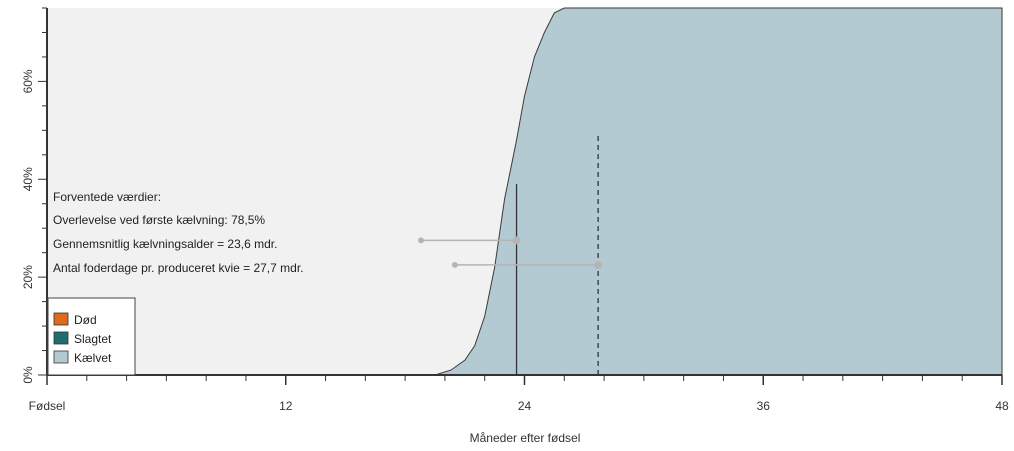 Image resolution: width=1014 pixels, height=451 pixels. I want to click on annotation-line-survival: Overlevelse ved første kælvning: 78,5%, so click(159, 220).